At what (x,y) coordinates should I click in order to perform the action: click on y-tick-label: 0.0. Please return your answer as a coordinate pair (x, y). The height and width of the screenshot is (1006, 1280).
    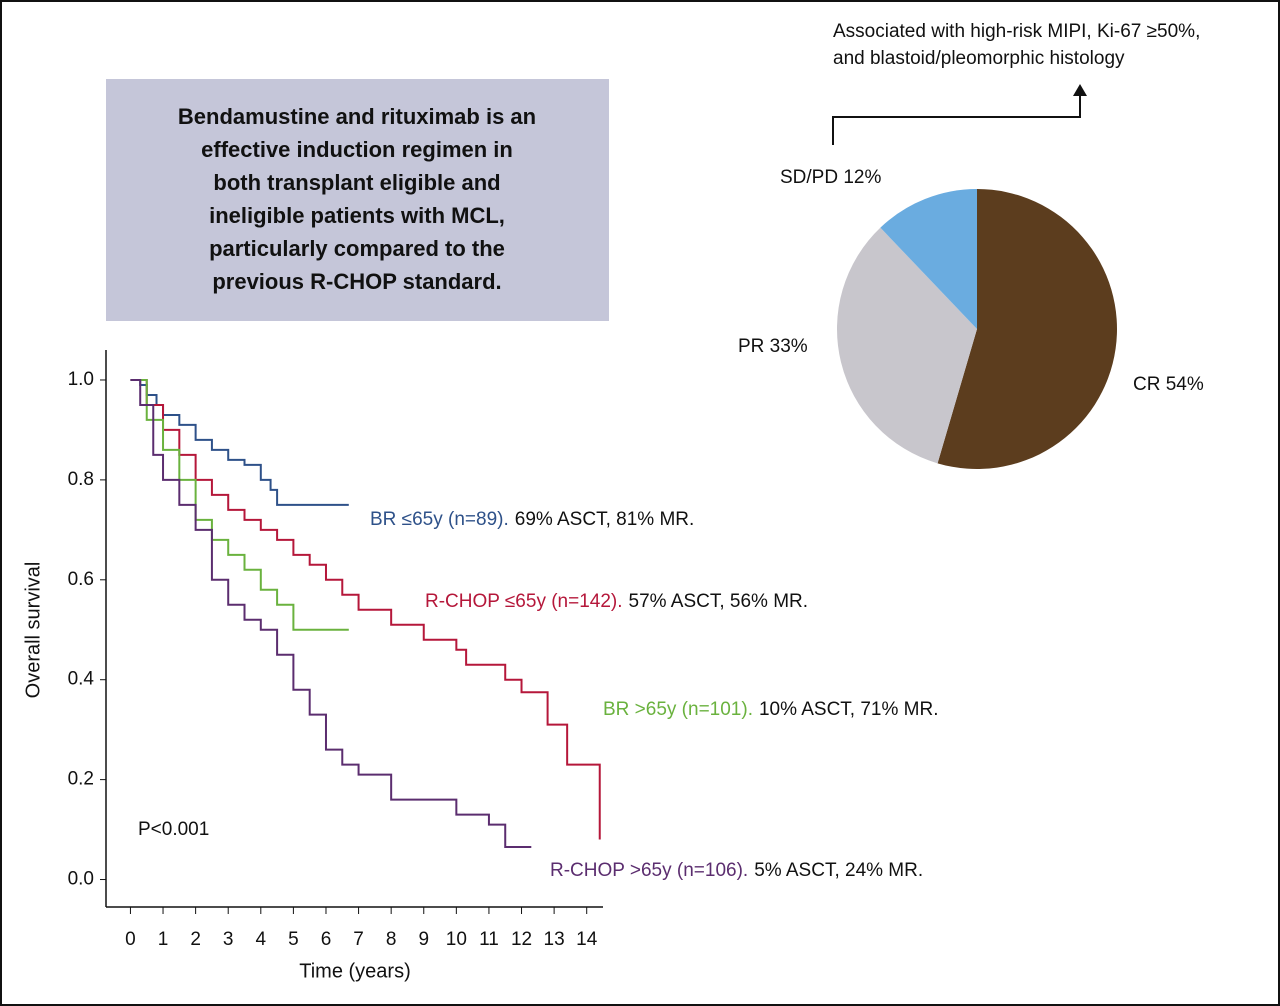
    Looking at the image, I should click on (81, 879).